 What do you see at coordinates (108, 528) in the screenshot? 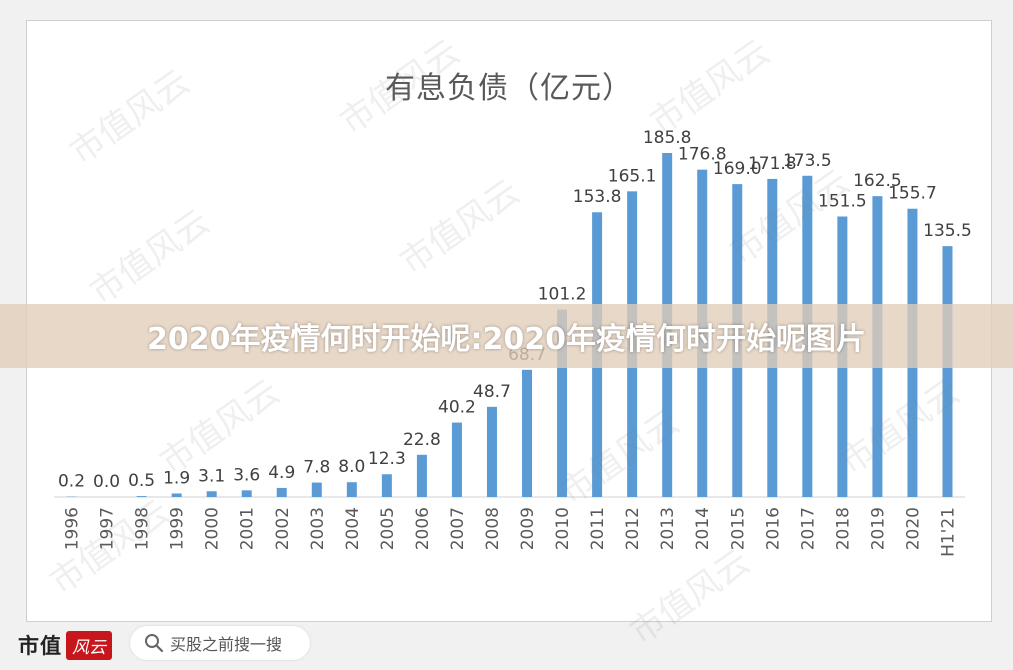
I see `x-tick-label: 1997` at bounding box center [108, 528].